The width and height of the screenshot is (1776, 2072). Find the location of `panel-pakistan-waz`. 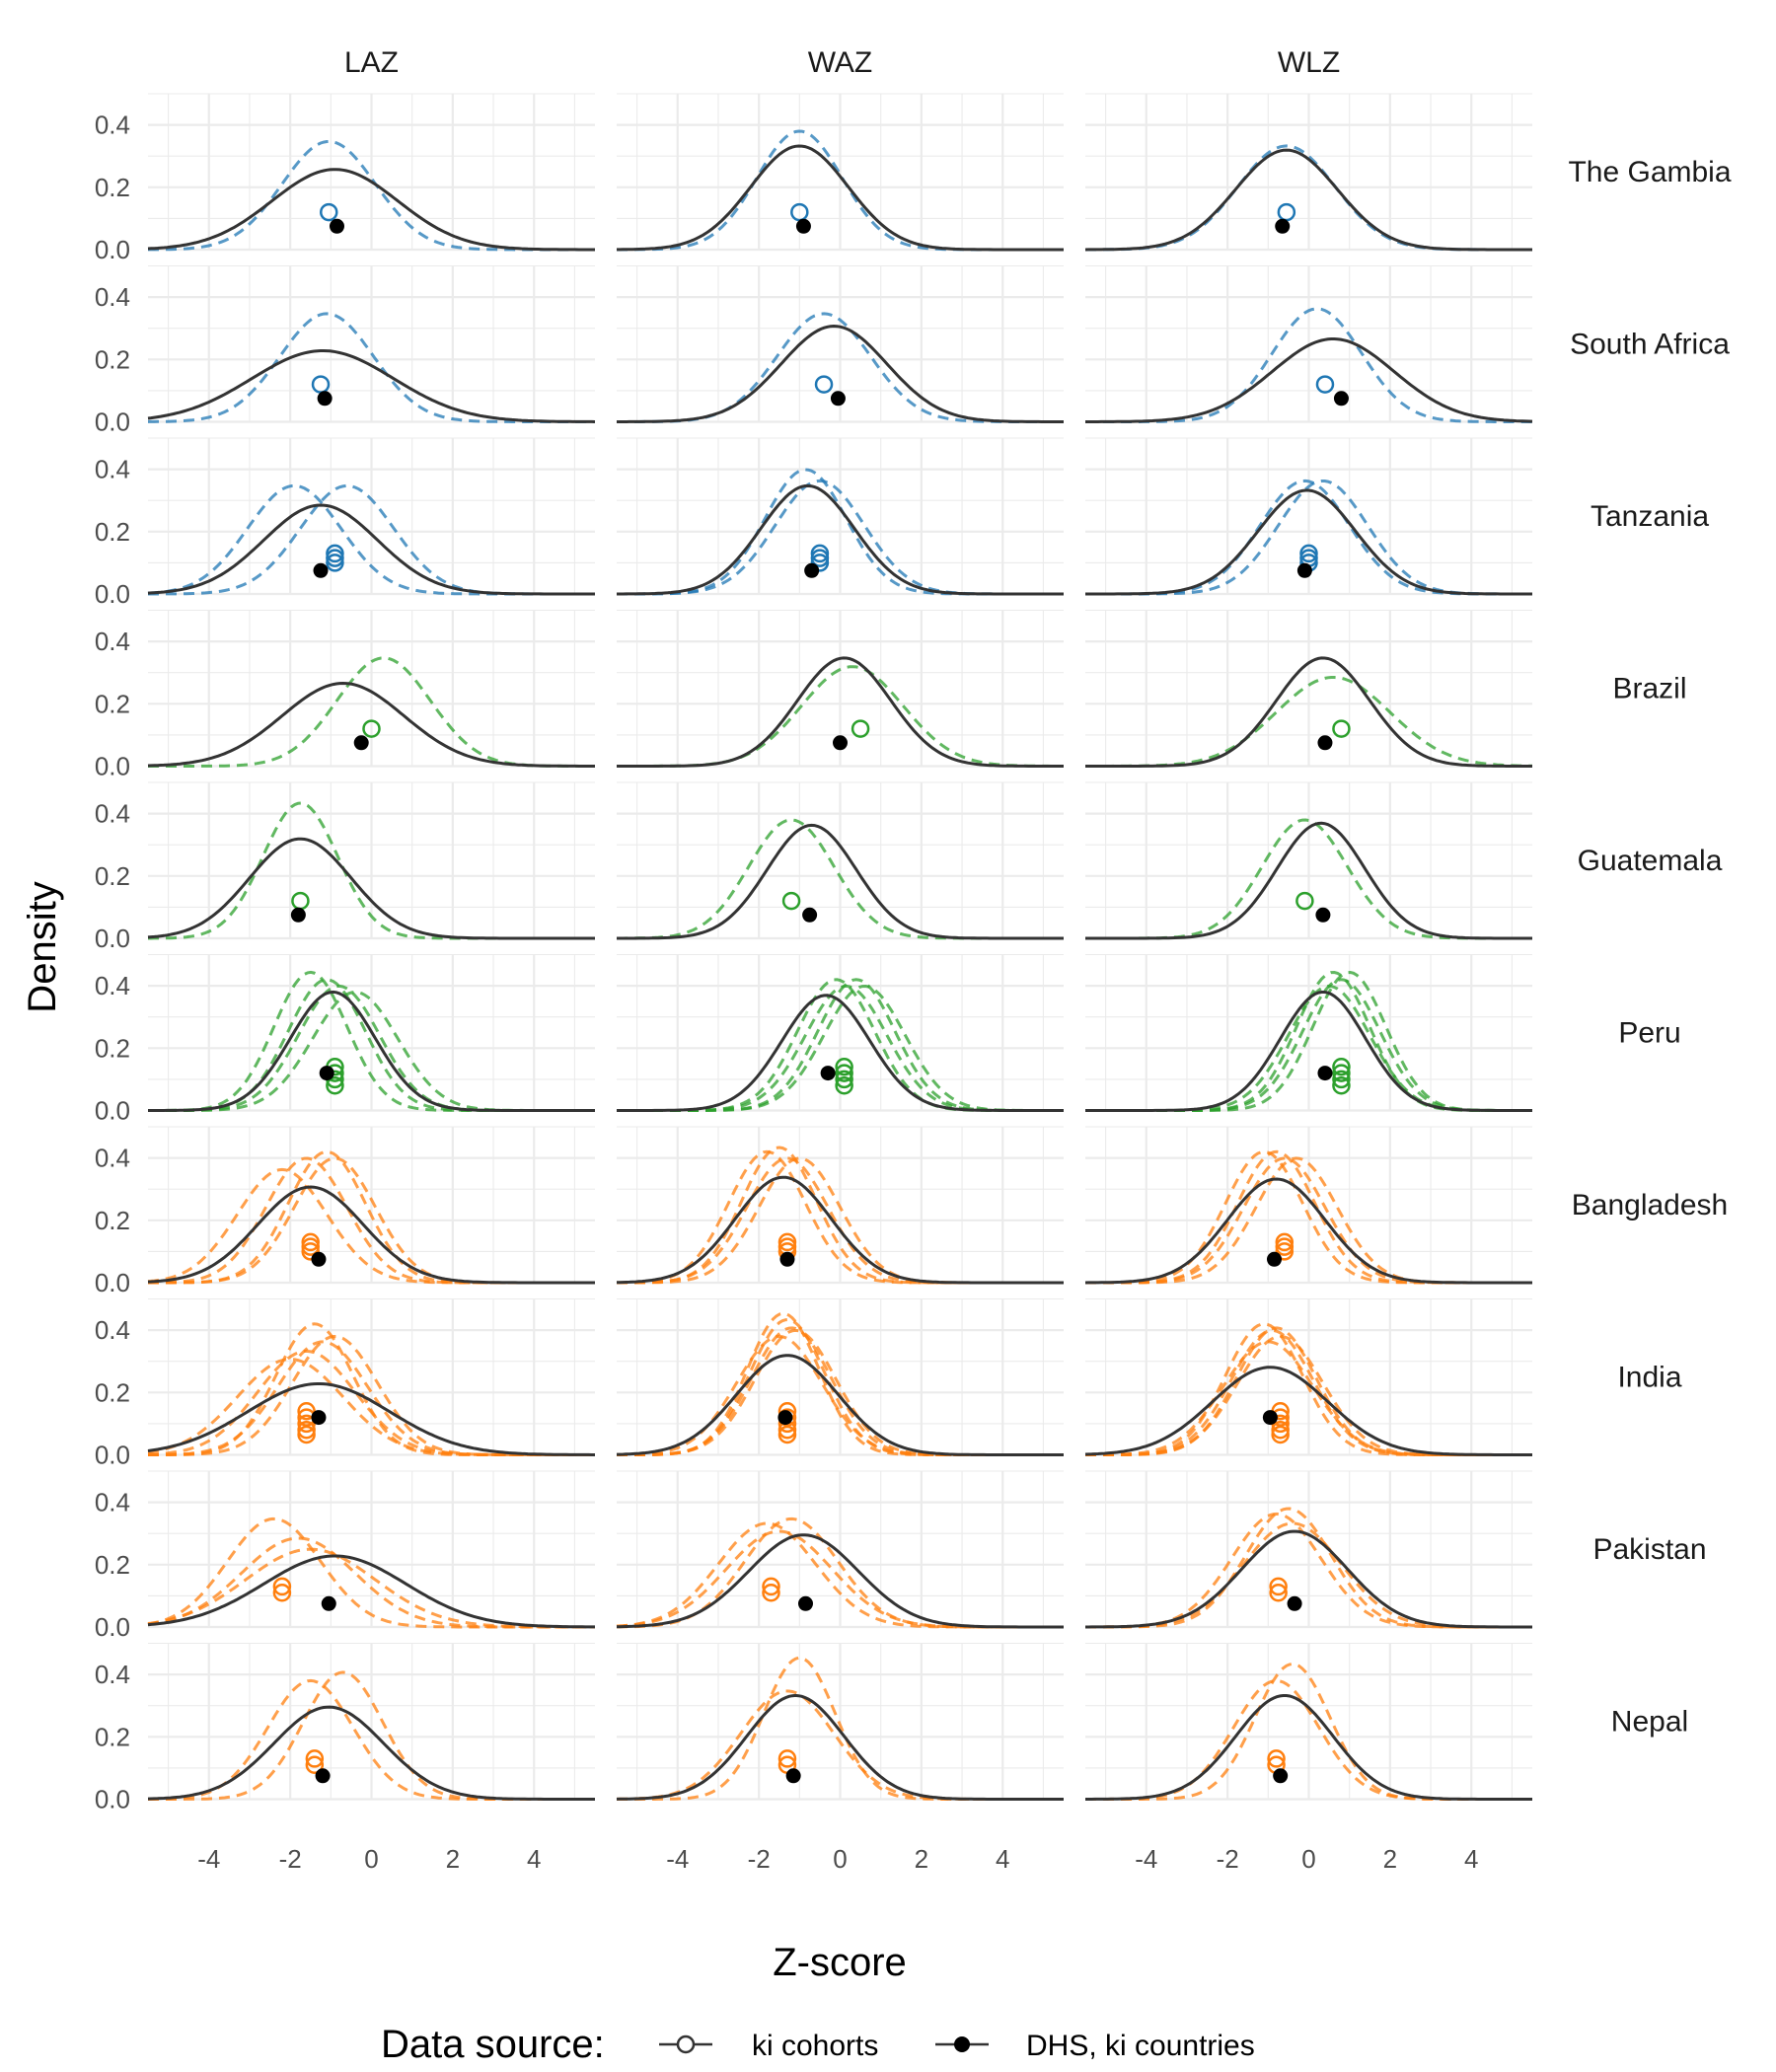

panel-pakistan-waz is located at coordinates (840, 1550).